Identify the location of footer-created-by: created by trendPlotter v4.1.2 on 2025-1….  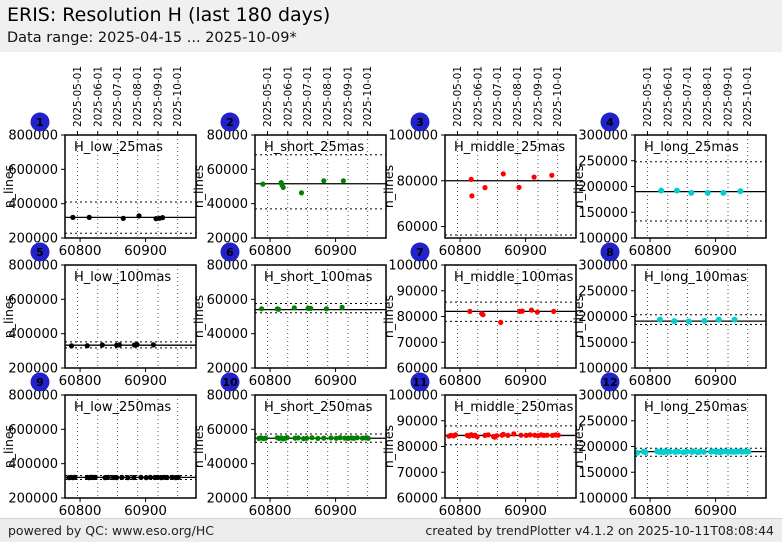
(599, 530).